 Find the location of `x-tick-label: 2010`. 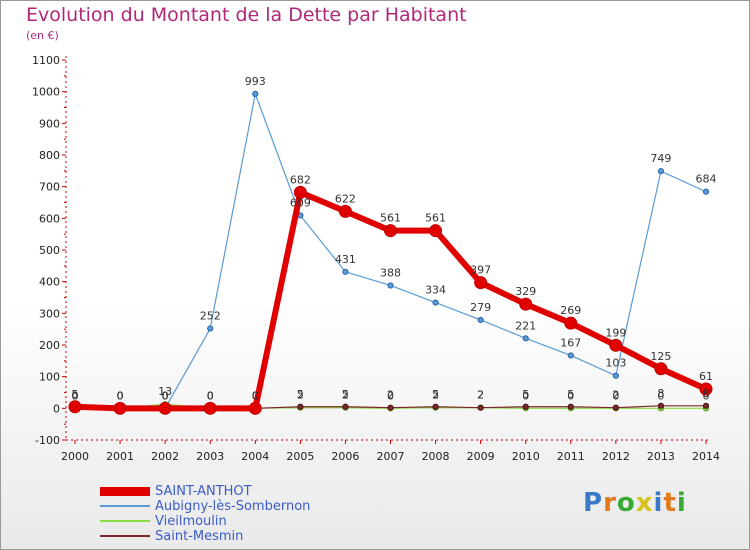

x-tick-label: 2010 is located at coordinates (526, 456).